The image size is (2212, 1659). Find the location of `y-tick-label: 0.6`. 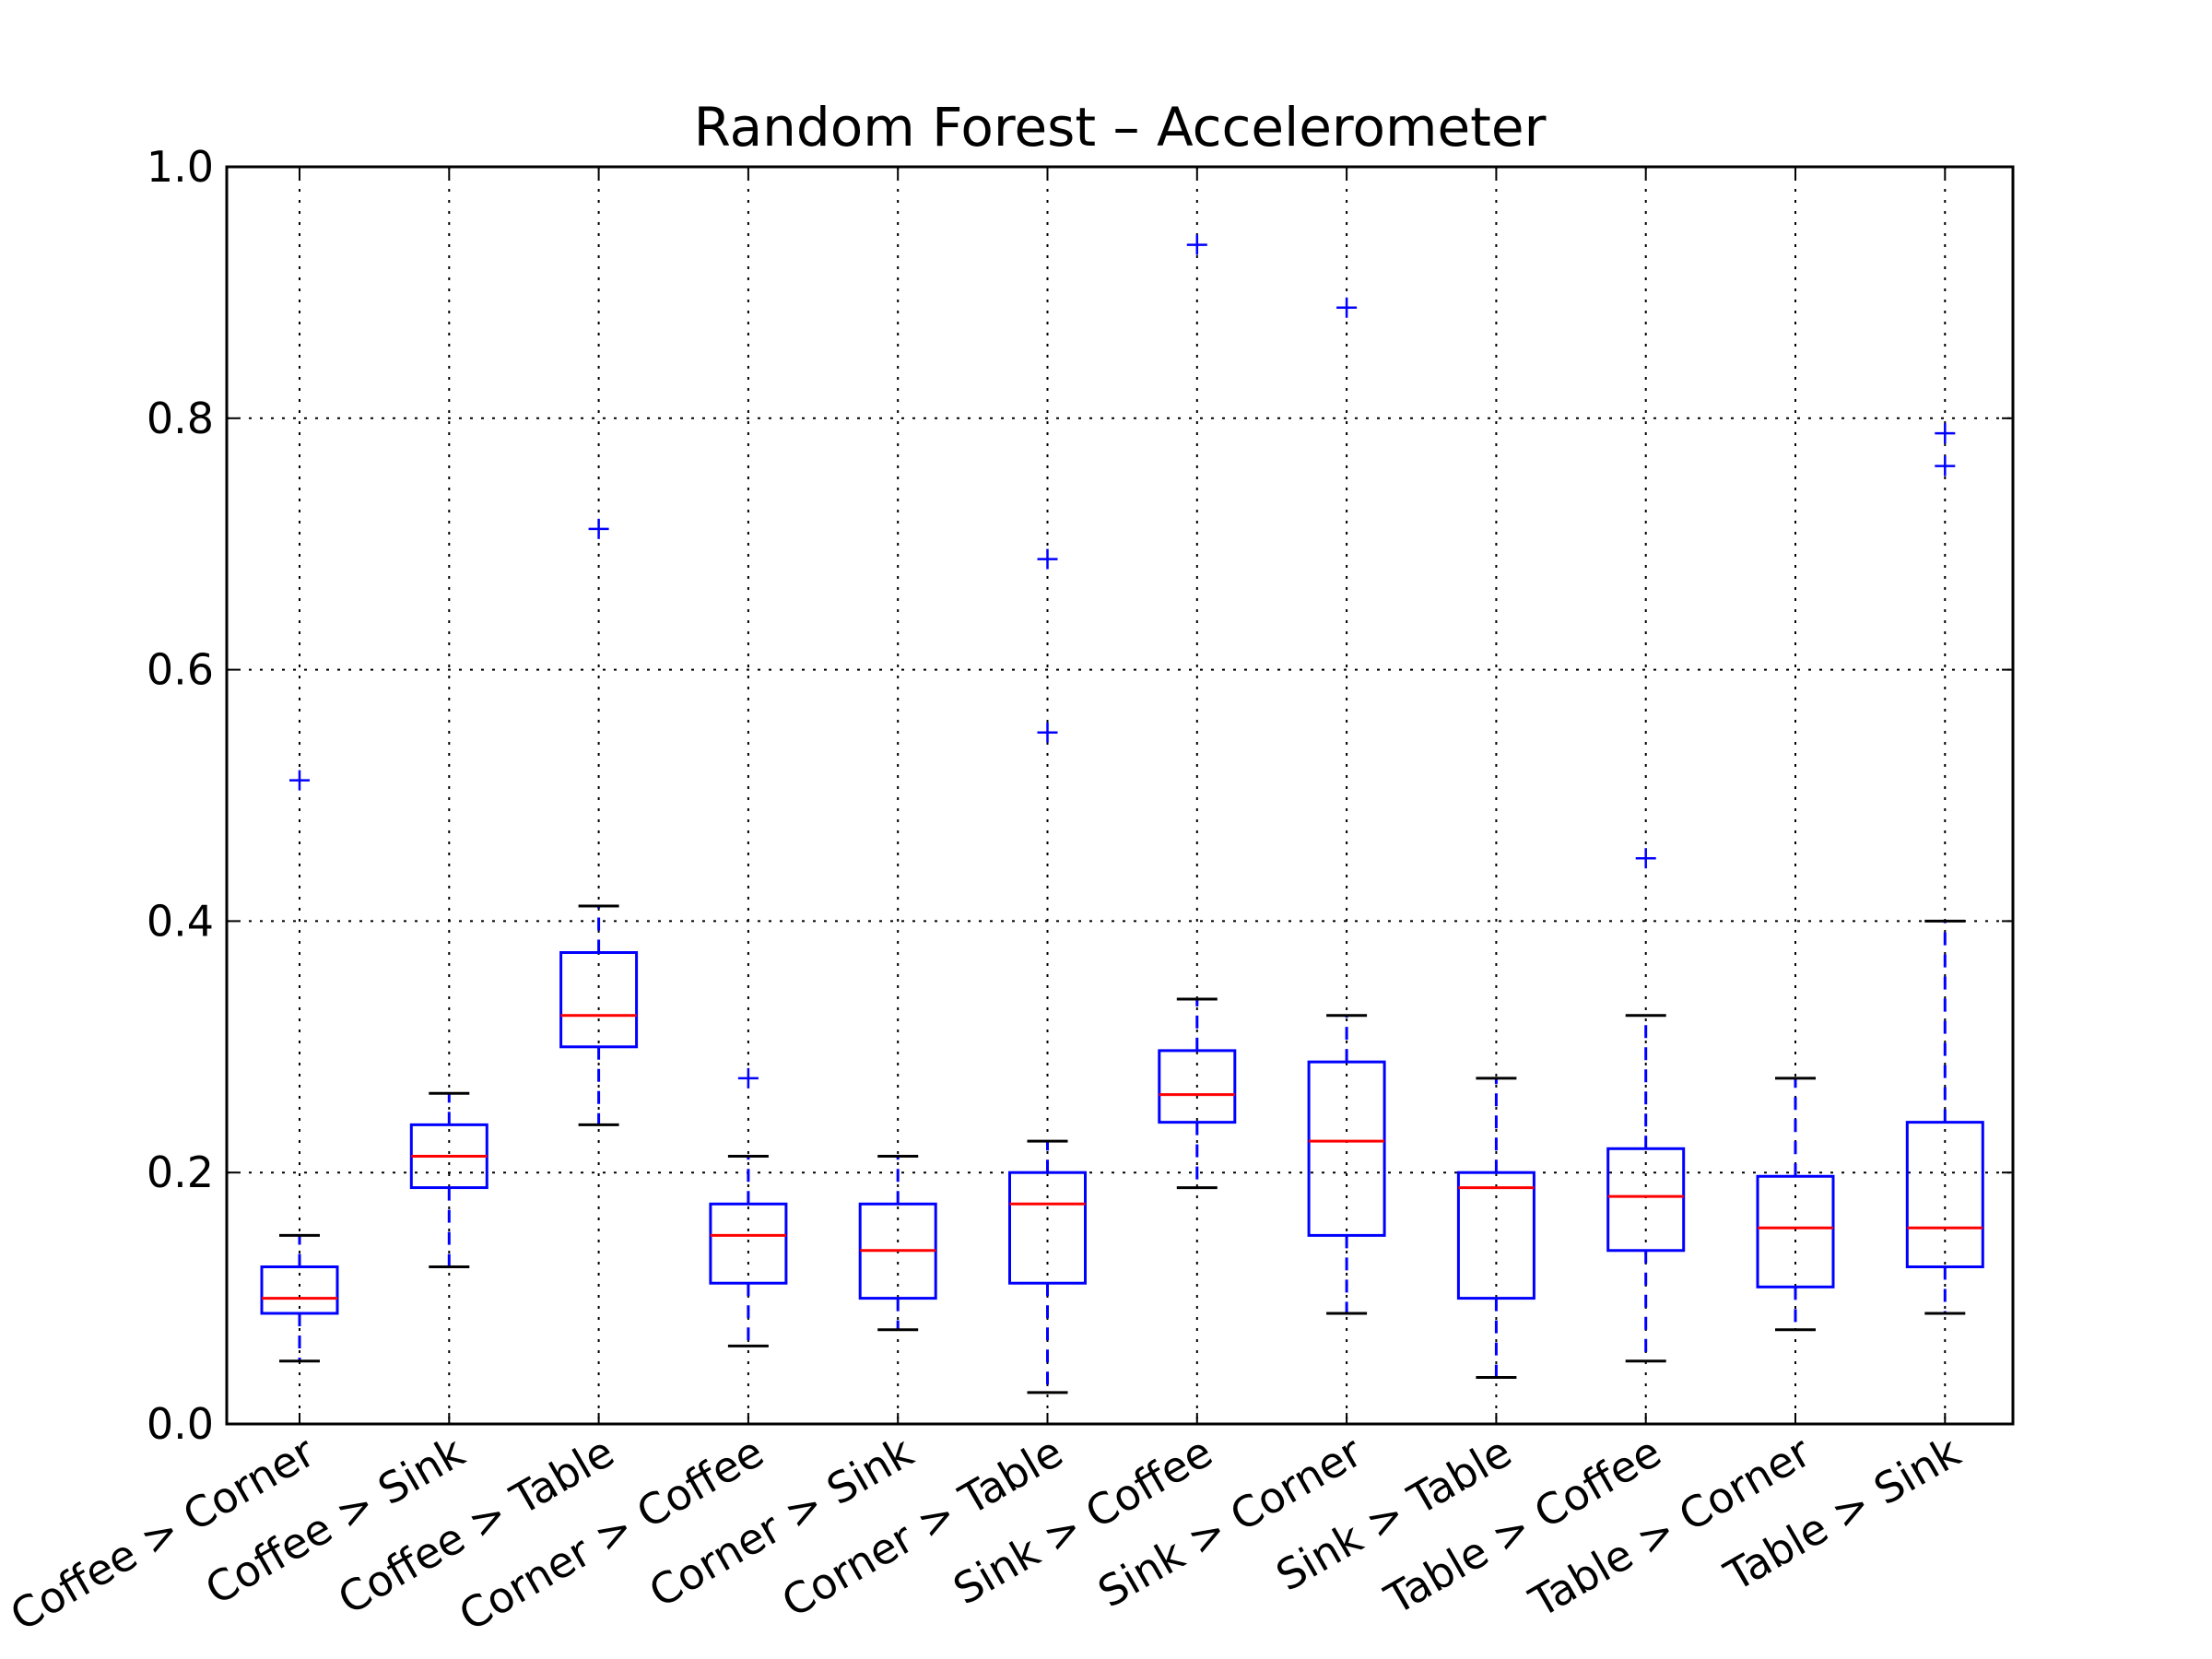

y-tick-label: 0.6 is located at coordinates (180, 670).